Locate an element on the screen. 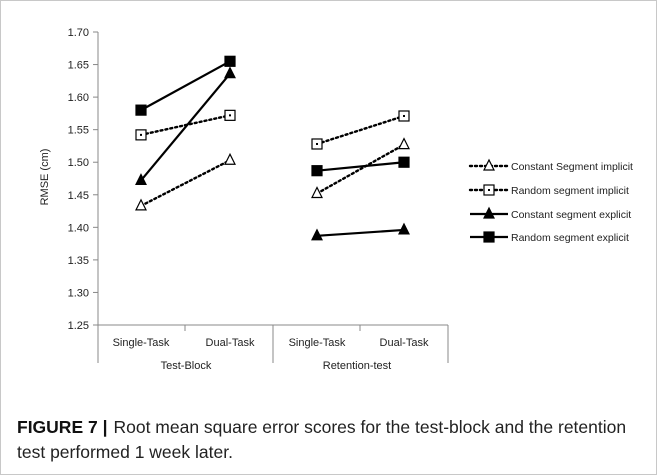 The image size is (657, 475). x-tick-labels: Single-Task Dual-Task Single-Task Dual-Task is located at coordinates (271, 343).